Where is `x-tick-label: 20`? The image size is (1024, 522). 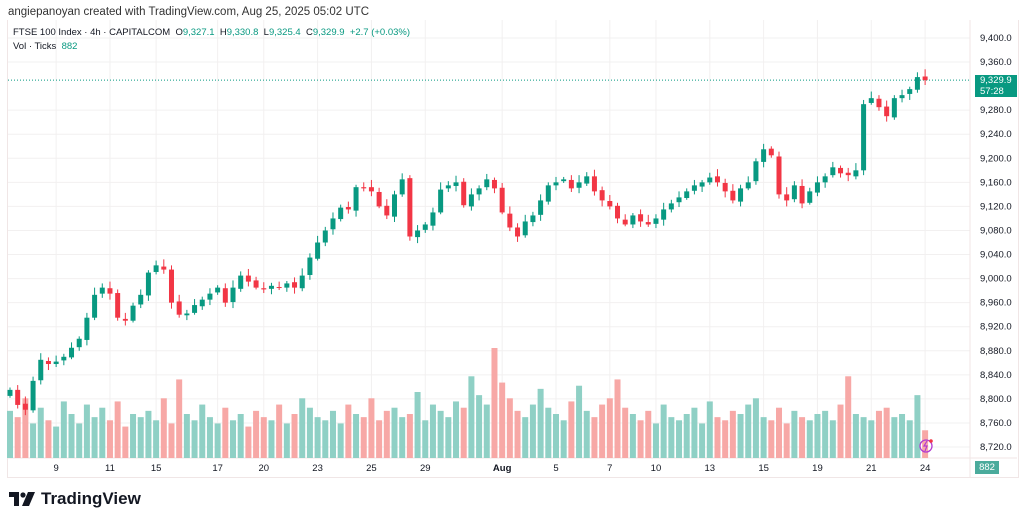
x-tick-label: 20 is located at coordinates (263, 468).